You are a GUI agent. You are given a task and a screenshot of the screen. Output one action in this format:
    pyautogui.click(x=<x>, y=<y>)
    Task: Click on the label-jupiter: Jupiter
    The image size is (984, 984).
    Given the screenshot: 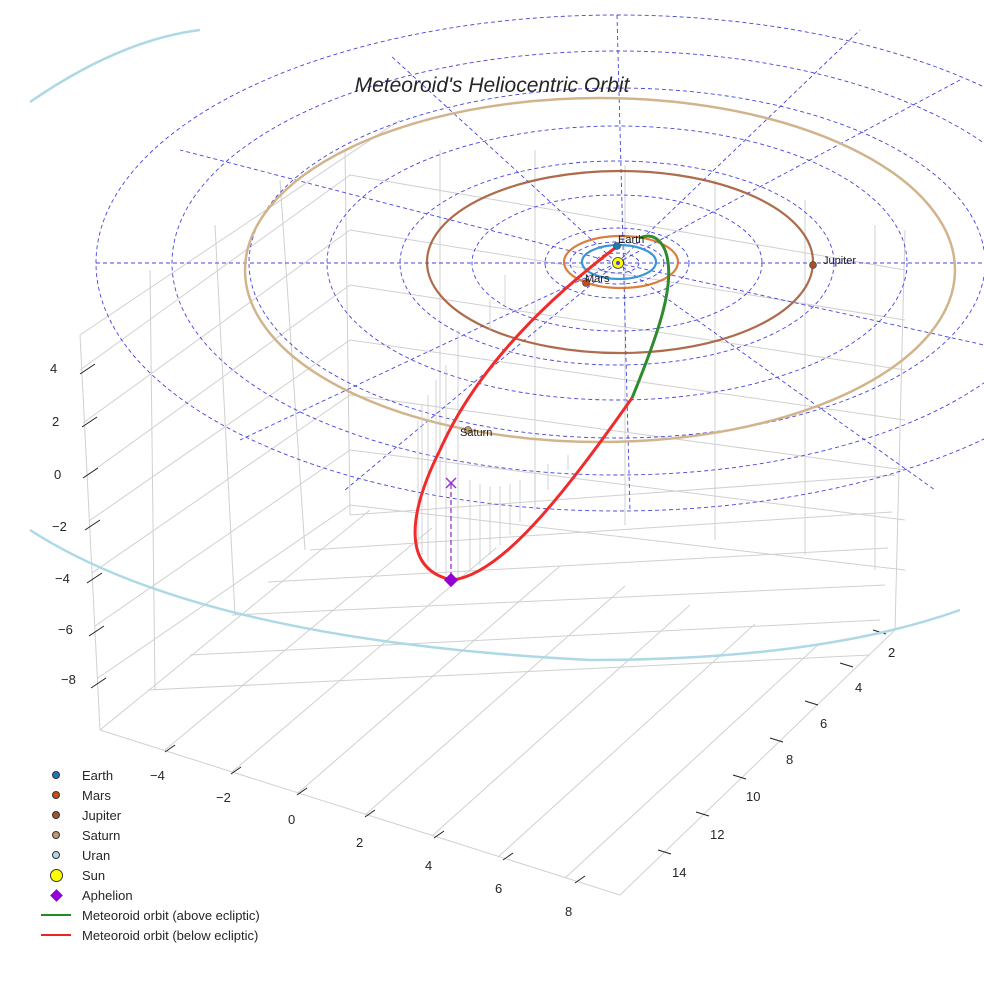 What is the action you would take?
    pyautogui.click(x=840, y=261)
    